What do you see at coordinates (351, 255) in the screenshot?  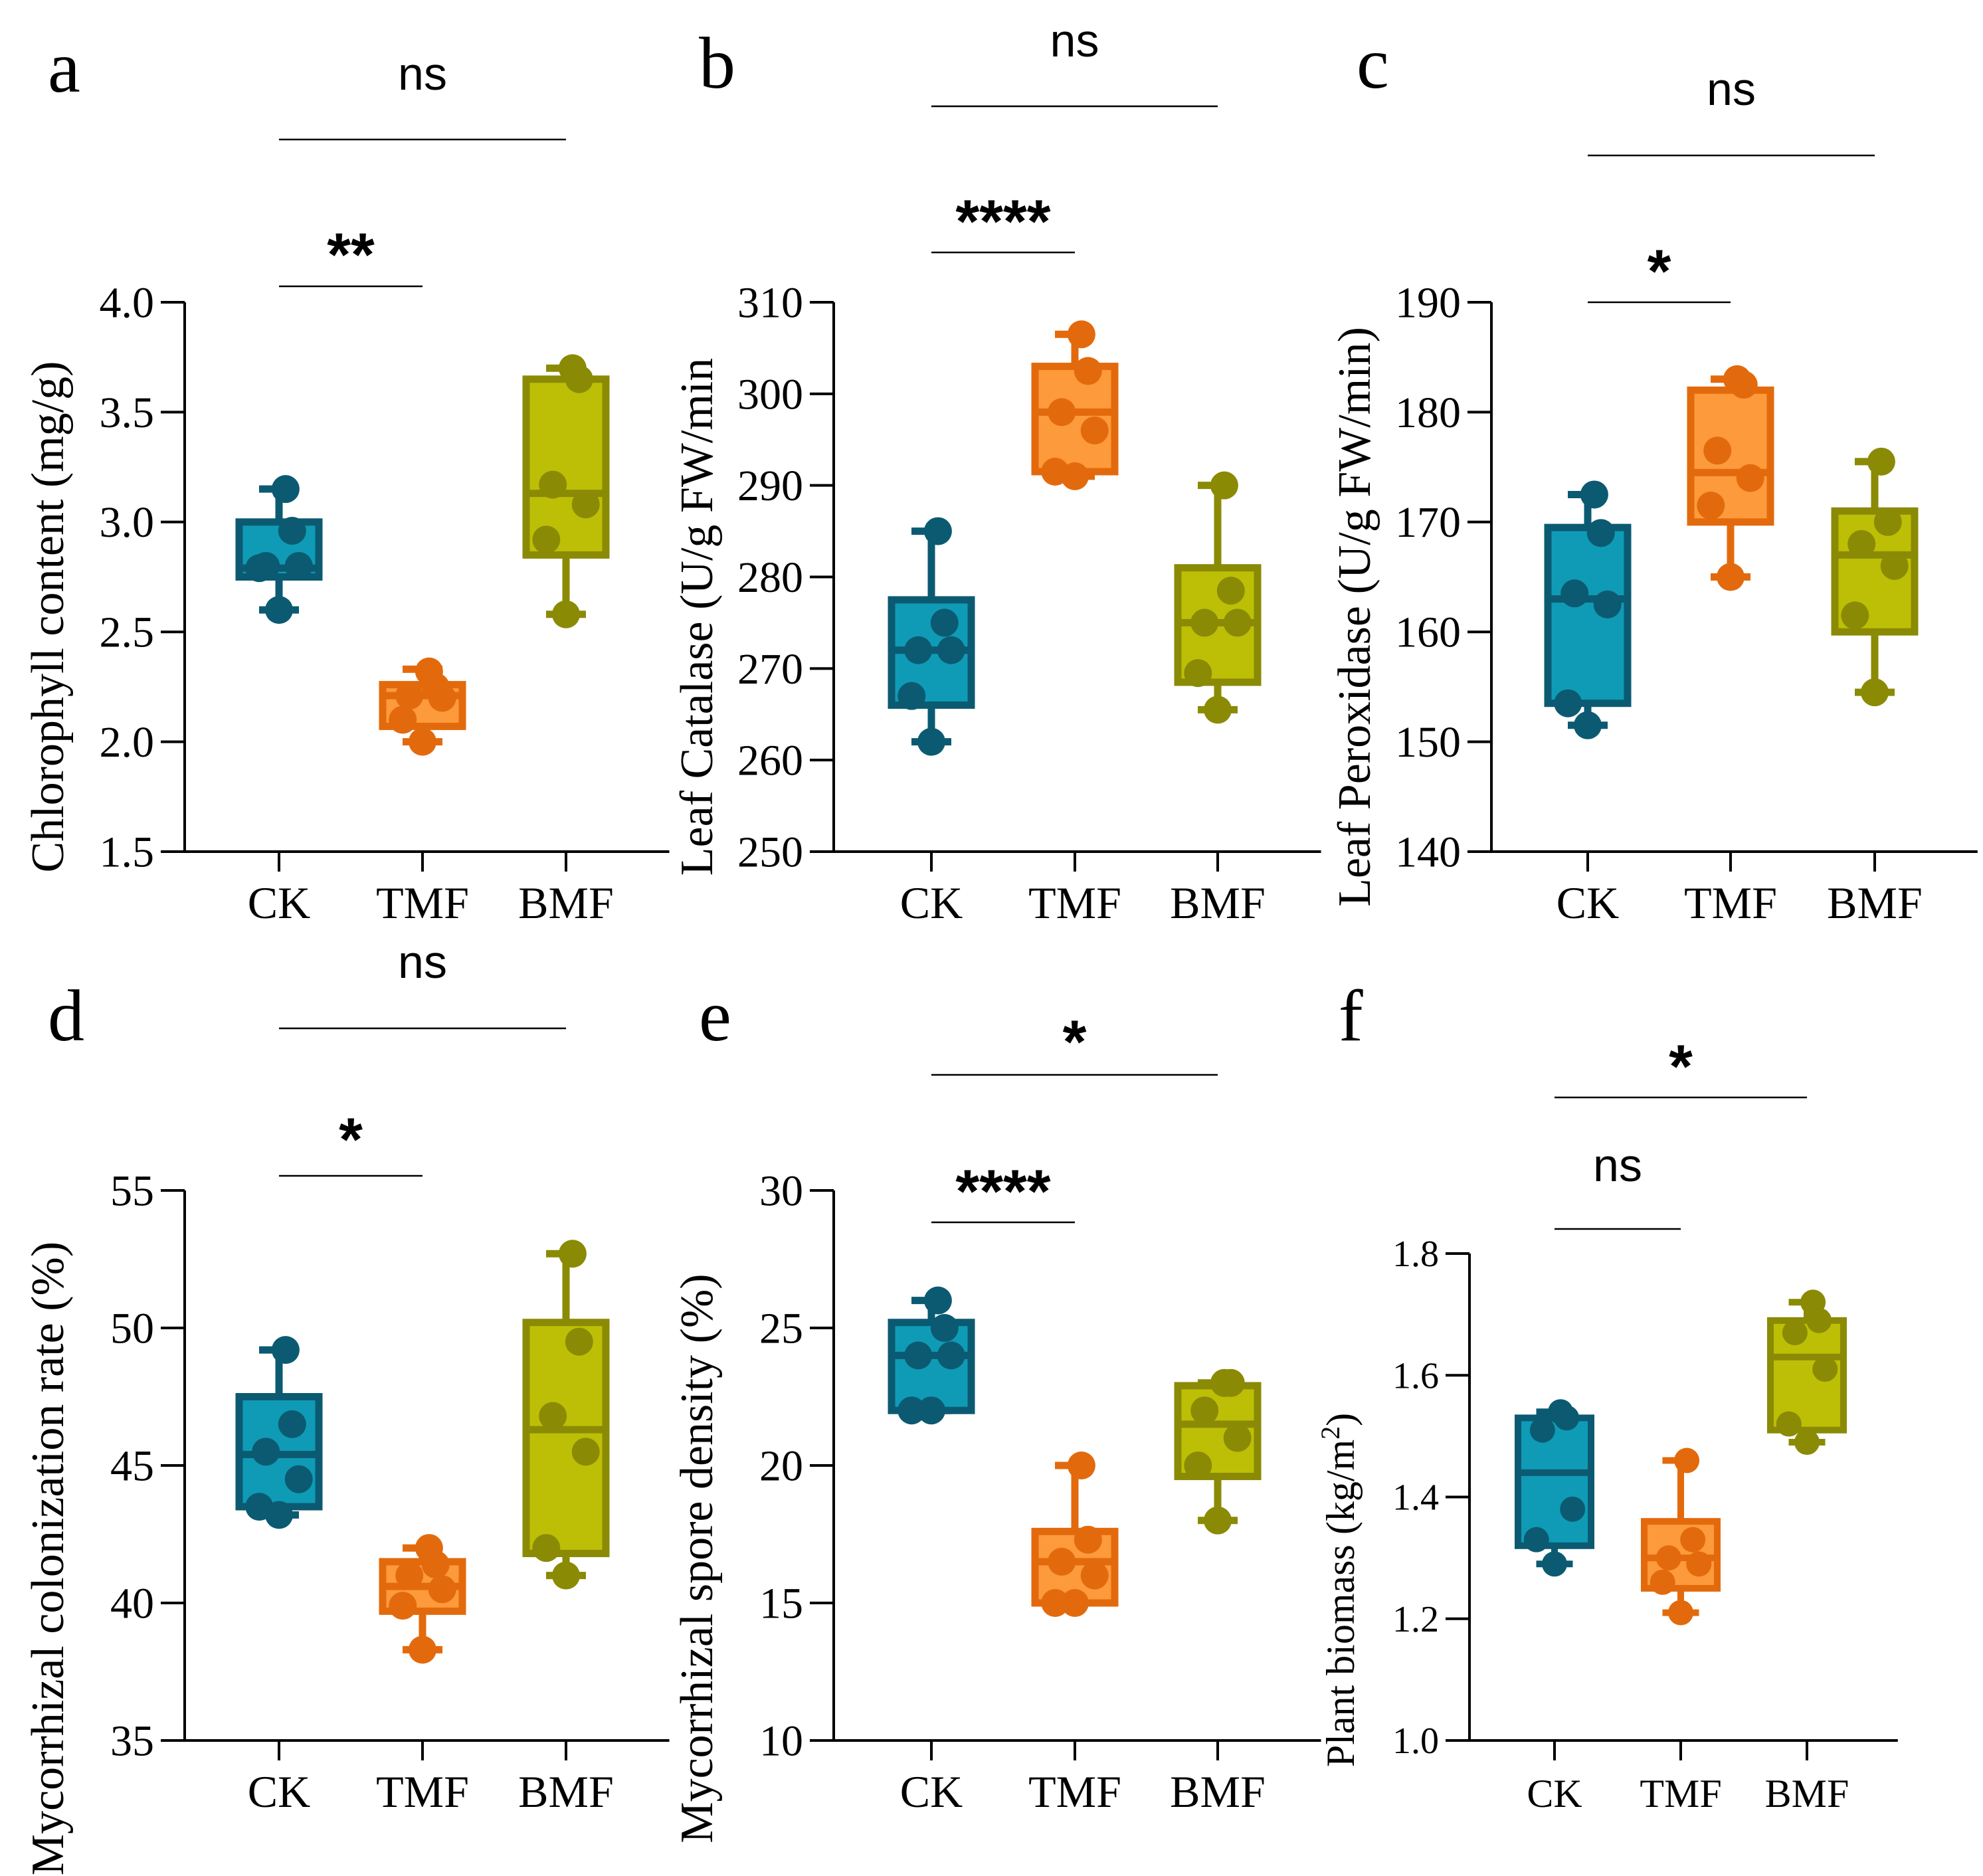 I see `significance-label: **` at bounding box center [351, 255].